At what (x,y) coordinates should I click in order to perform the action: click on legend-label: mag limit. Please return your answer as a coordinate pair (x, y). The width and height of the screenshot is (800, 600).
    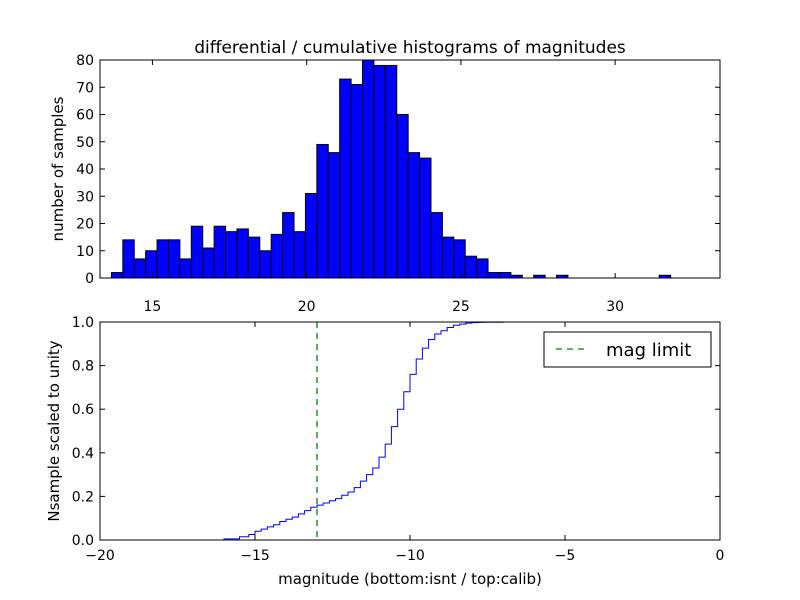
    Looking at the image, I should click on (648, 350).